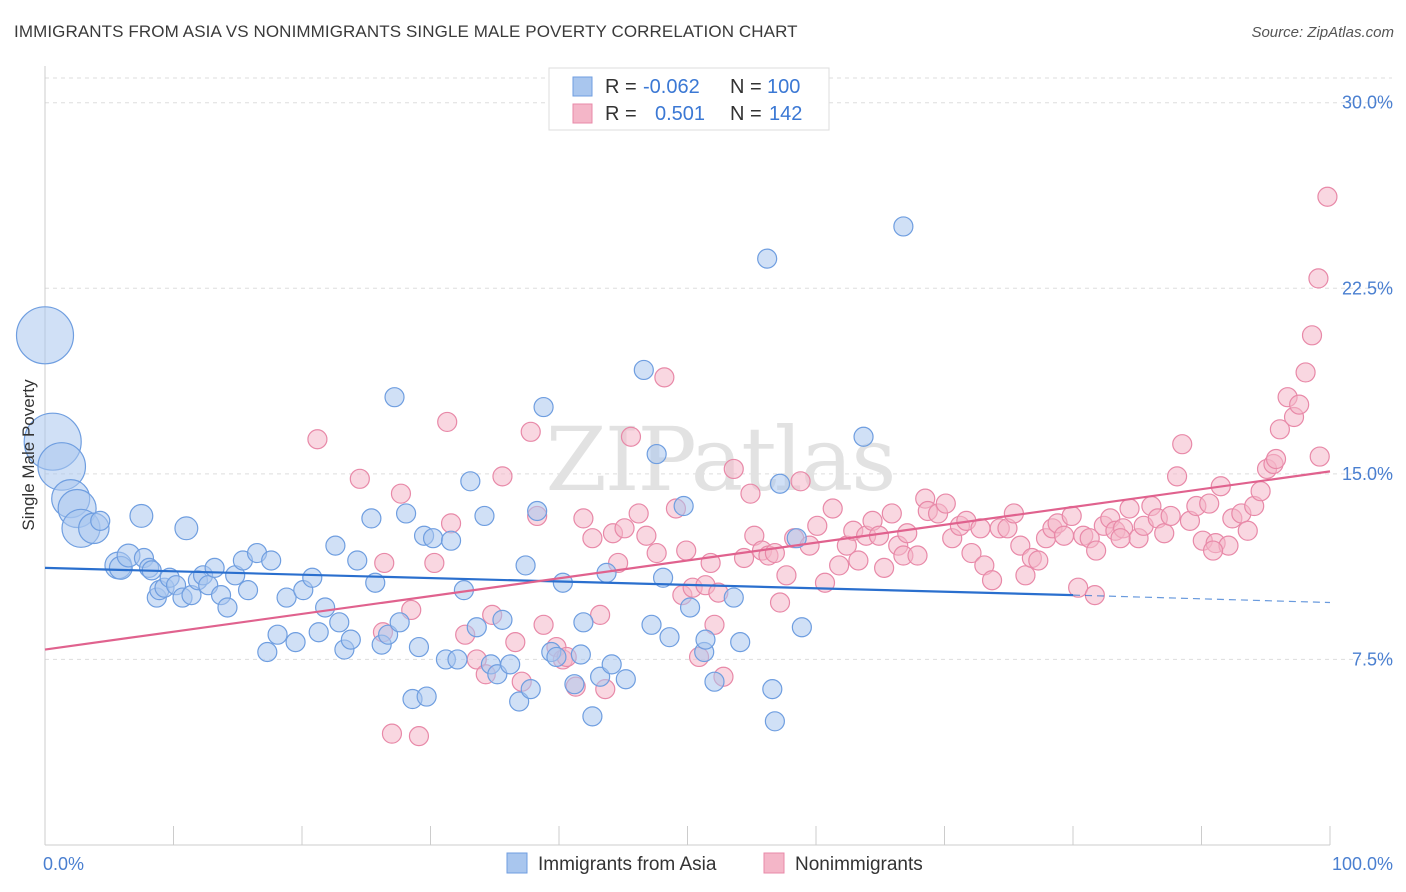 The width and height of the screenshot is (1406, 892). I want to click on legend-n-label-2: N =, so click(746, 114).